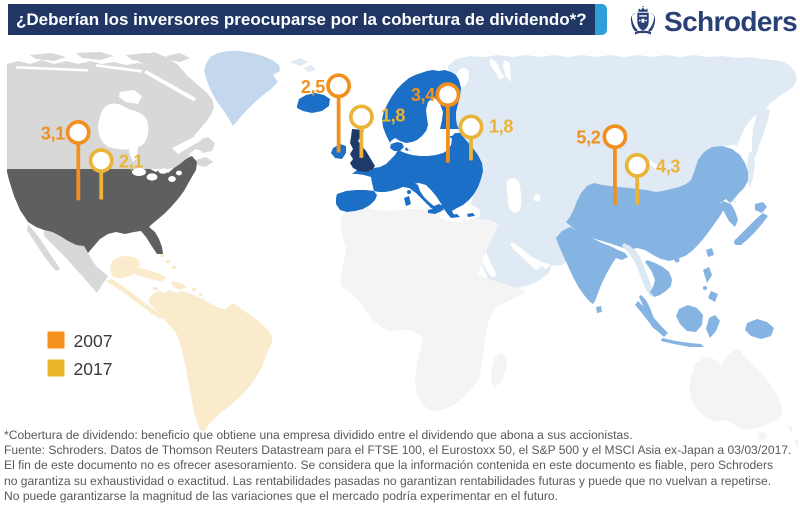  What do you see at coordinates (93, 369) in the screenshot?
I see `svg-text: 2017` at bounding box center [93, 369].